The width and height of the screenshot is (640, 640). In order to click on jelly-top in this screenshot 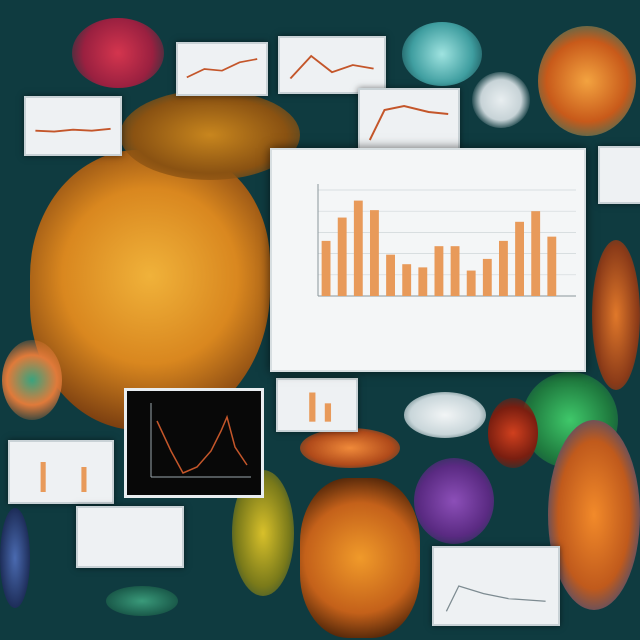, I will do `click(442, 54)`.